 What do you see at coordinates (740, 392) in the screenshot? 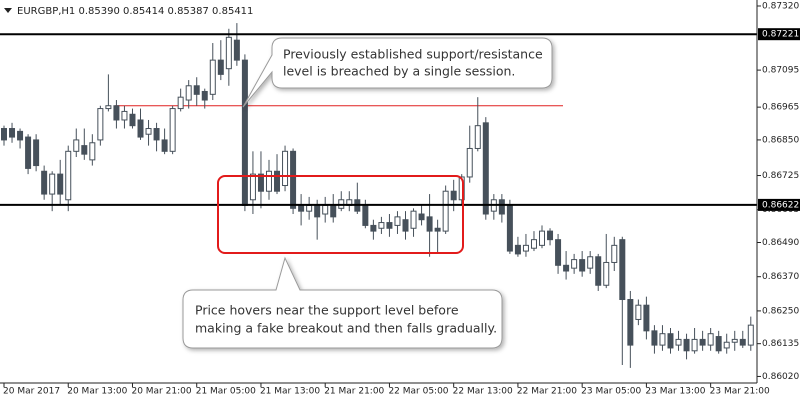
I see `x-tick-label: 23 Mar 21:00` at bounding box center [740, 392].